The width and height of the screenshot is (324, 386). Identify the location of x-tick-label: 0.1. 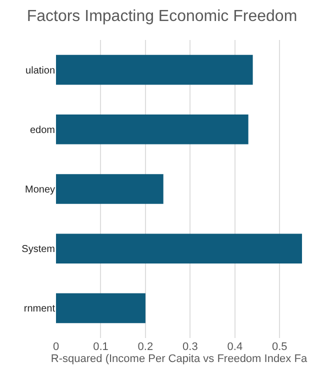
(100, 347).